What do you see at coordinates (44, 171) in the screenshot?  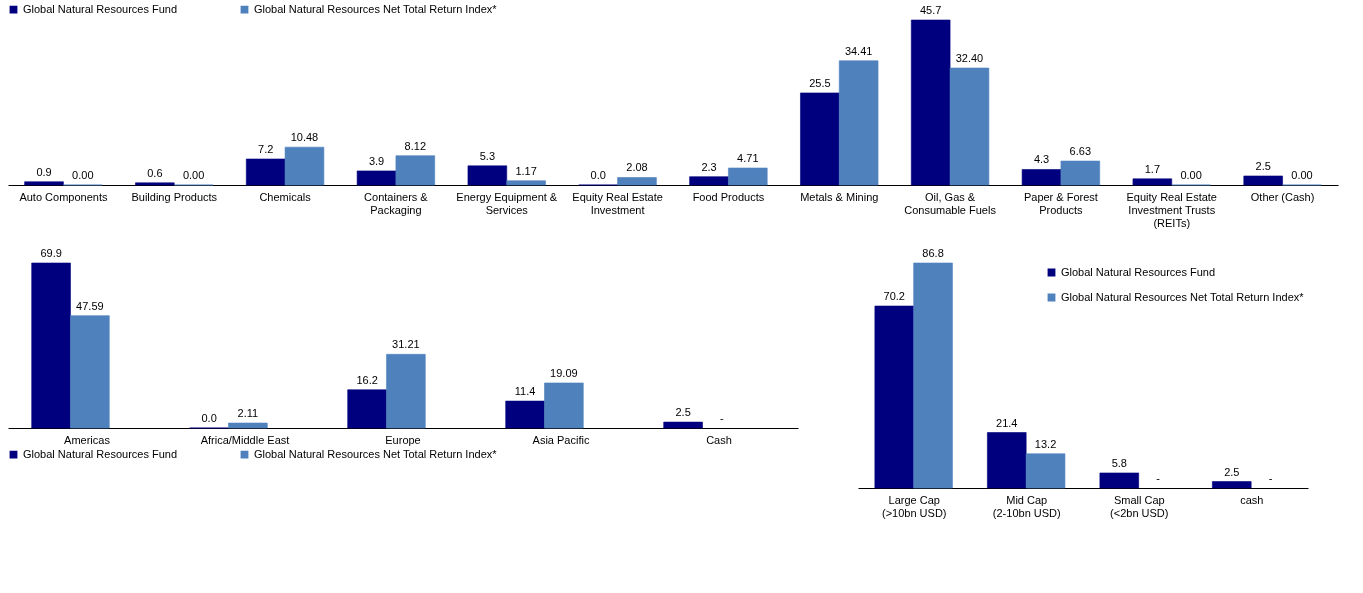 I see `data-label: 0.9` at bounding box center [44, 171].